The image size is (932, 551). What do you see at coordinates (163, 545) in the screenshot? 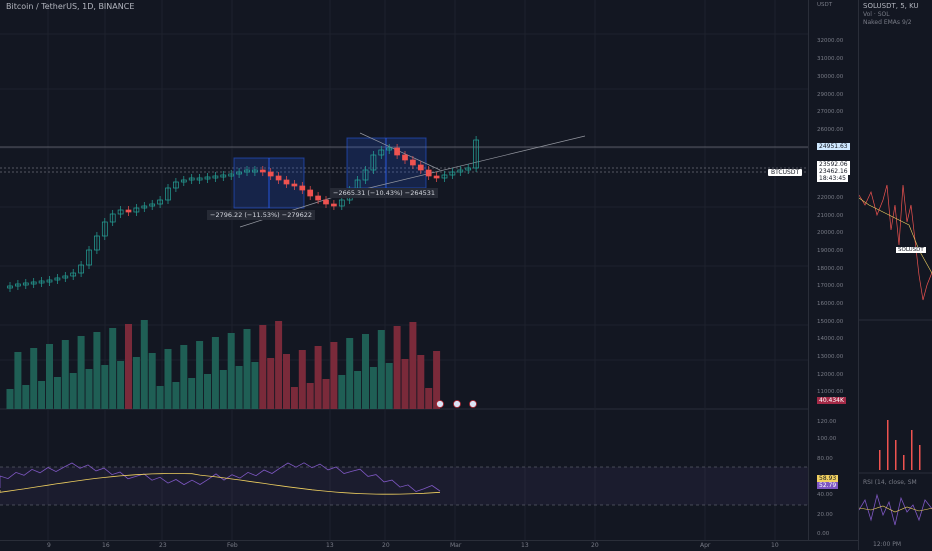
I see `time-tick: 23` at bounding box center [163, 545].